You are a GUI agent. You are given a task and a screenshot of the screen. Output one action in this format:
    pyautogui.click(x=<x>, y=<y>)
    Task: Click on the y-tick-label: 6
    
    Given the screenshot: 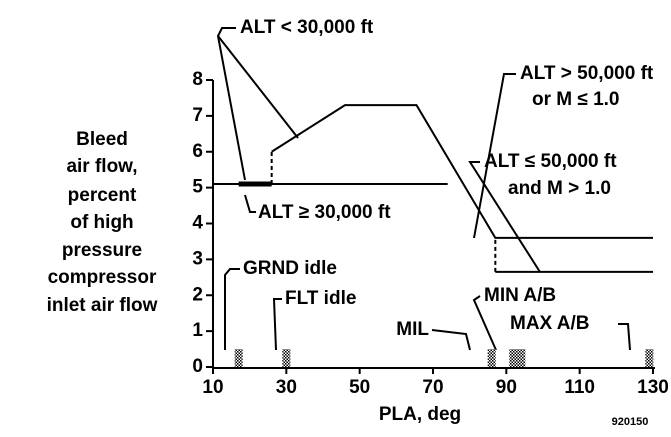 What is the action you would take?
    pyautogui.click(x=197, y=151)
    